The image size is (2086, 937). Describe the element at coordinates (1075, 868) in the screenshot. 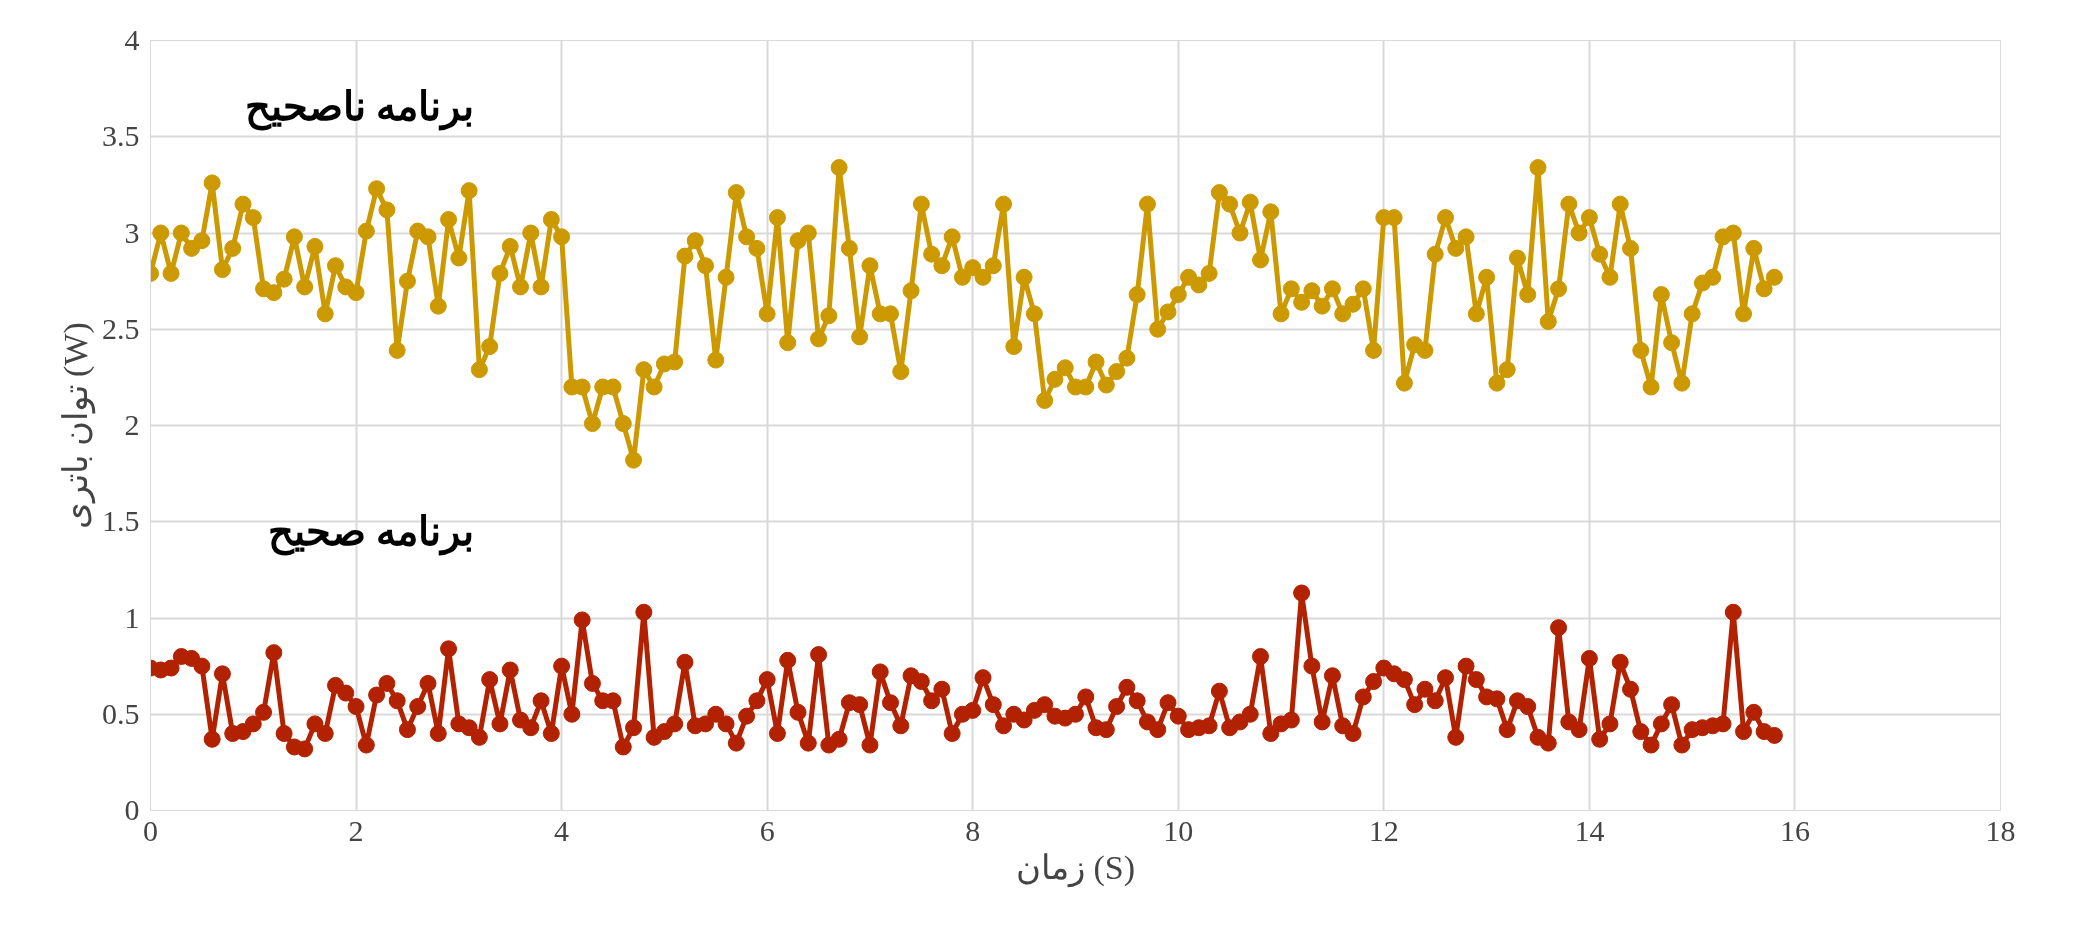

I see `x-axis-title: زمان (S)` at that location.